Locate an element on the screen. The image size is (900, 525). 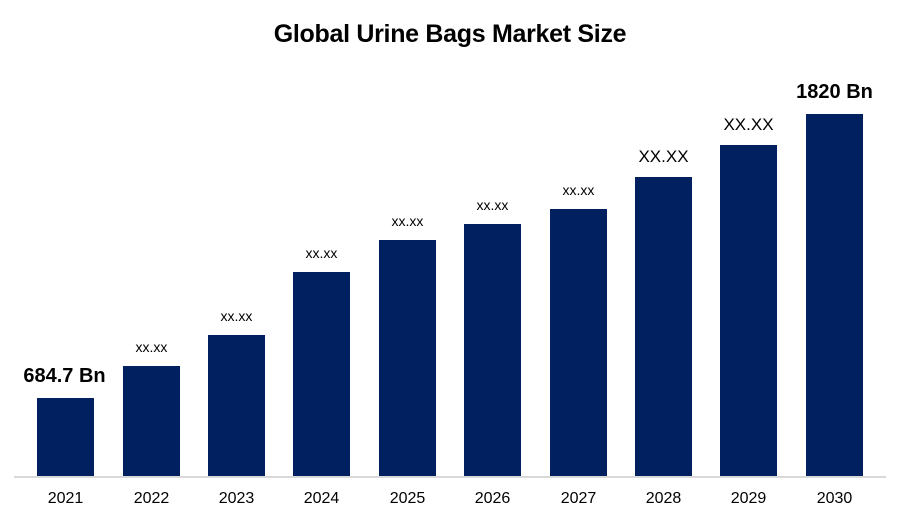
bar-2026 is located at coordinates (492, 350).